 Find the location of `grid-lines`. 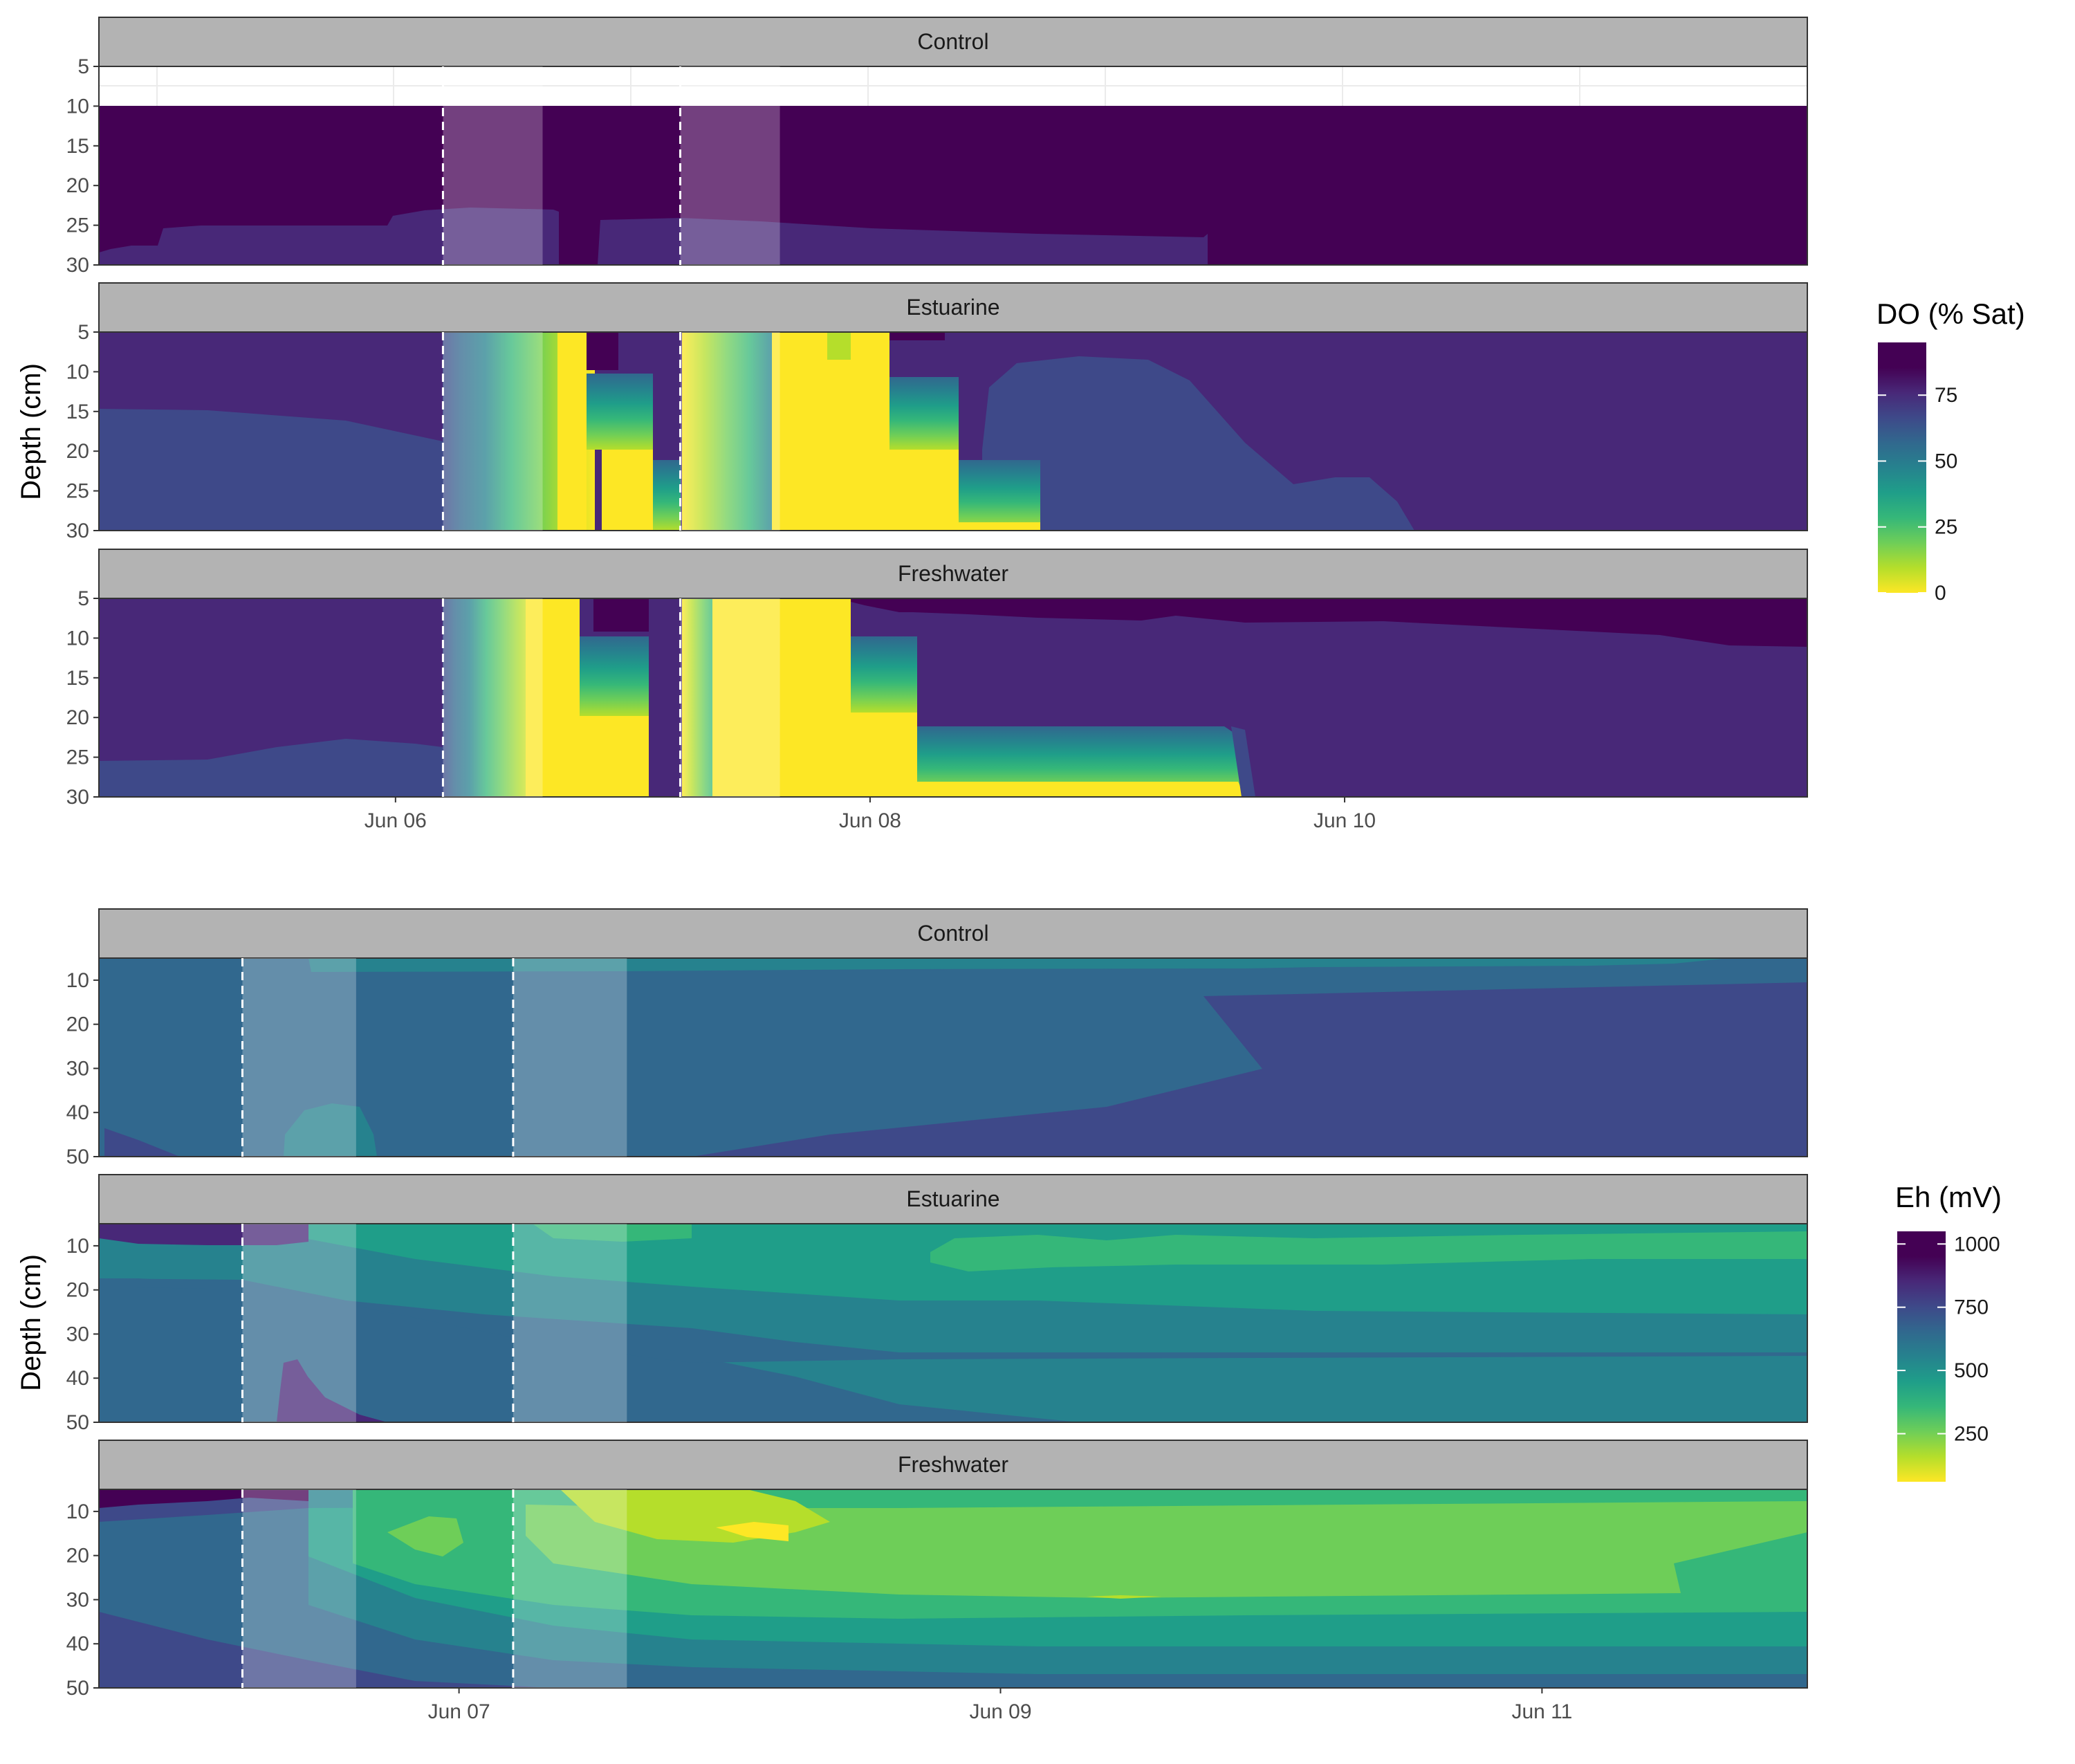

grid-lines is located at coordinates (953, 86).